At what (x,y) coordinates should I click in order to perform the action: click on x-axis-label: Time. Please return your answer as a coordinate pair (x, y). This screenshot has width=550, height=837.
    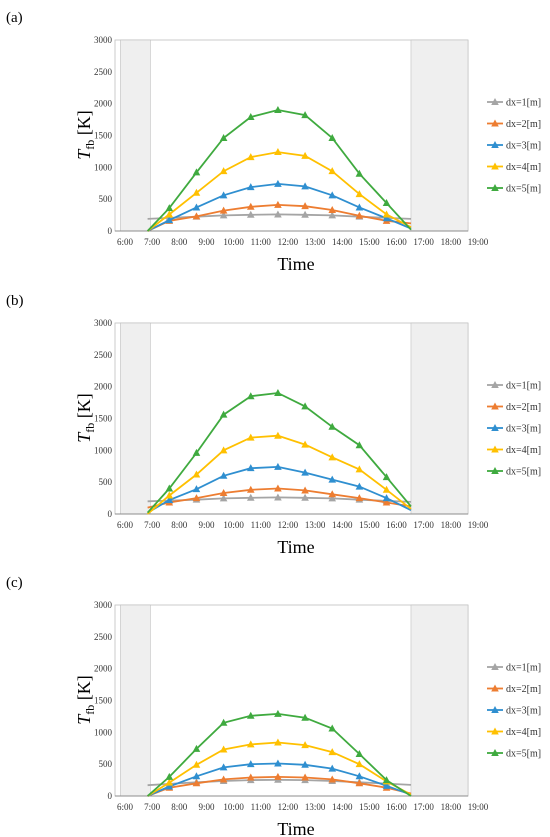
    Looking at the image, I should click on (295, 264).